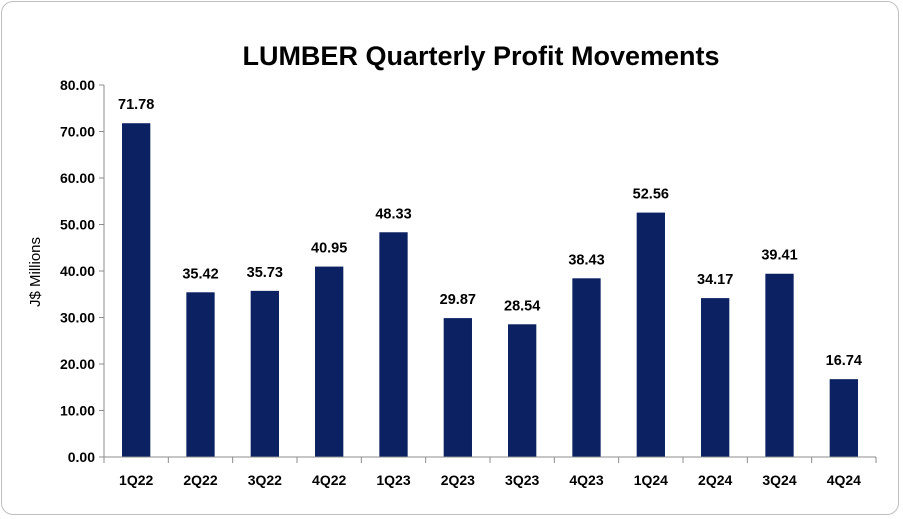  What do you see at coordinates (650, 334) in the screenshot?
I see `bar-1q24` at bounding box center [650, 334].